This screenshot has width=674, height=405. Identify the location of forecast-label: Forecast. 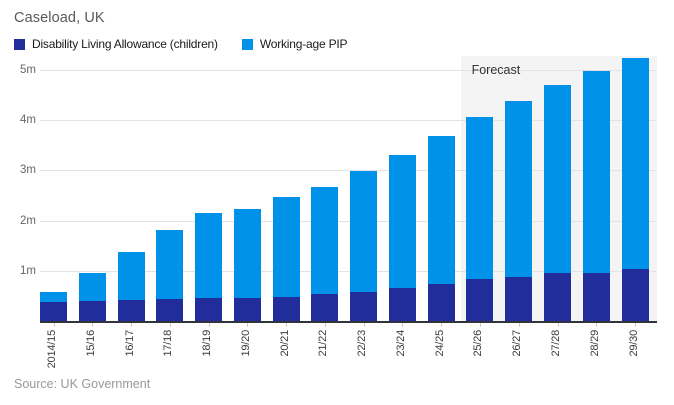
(496, 70).